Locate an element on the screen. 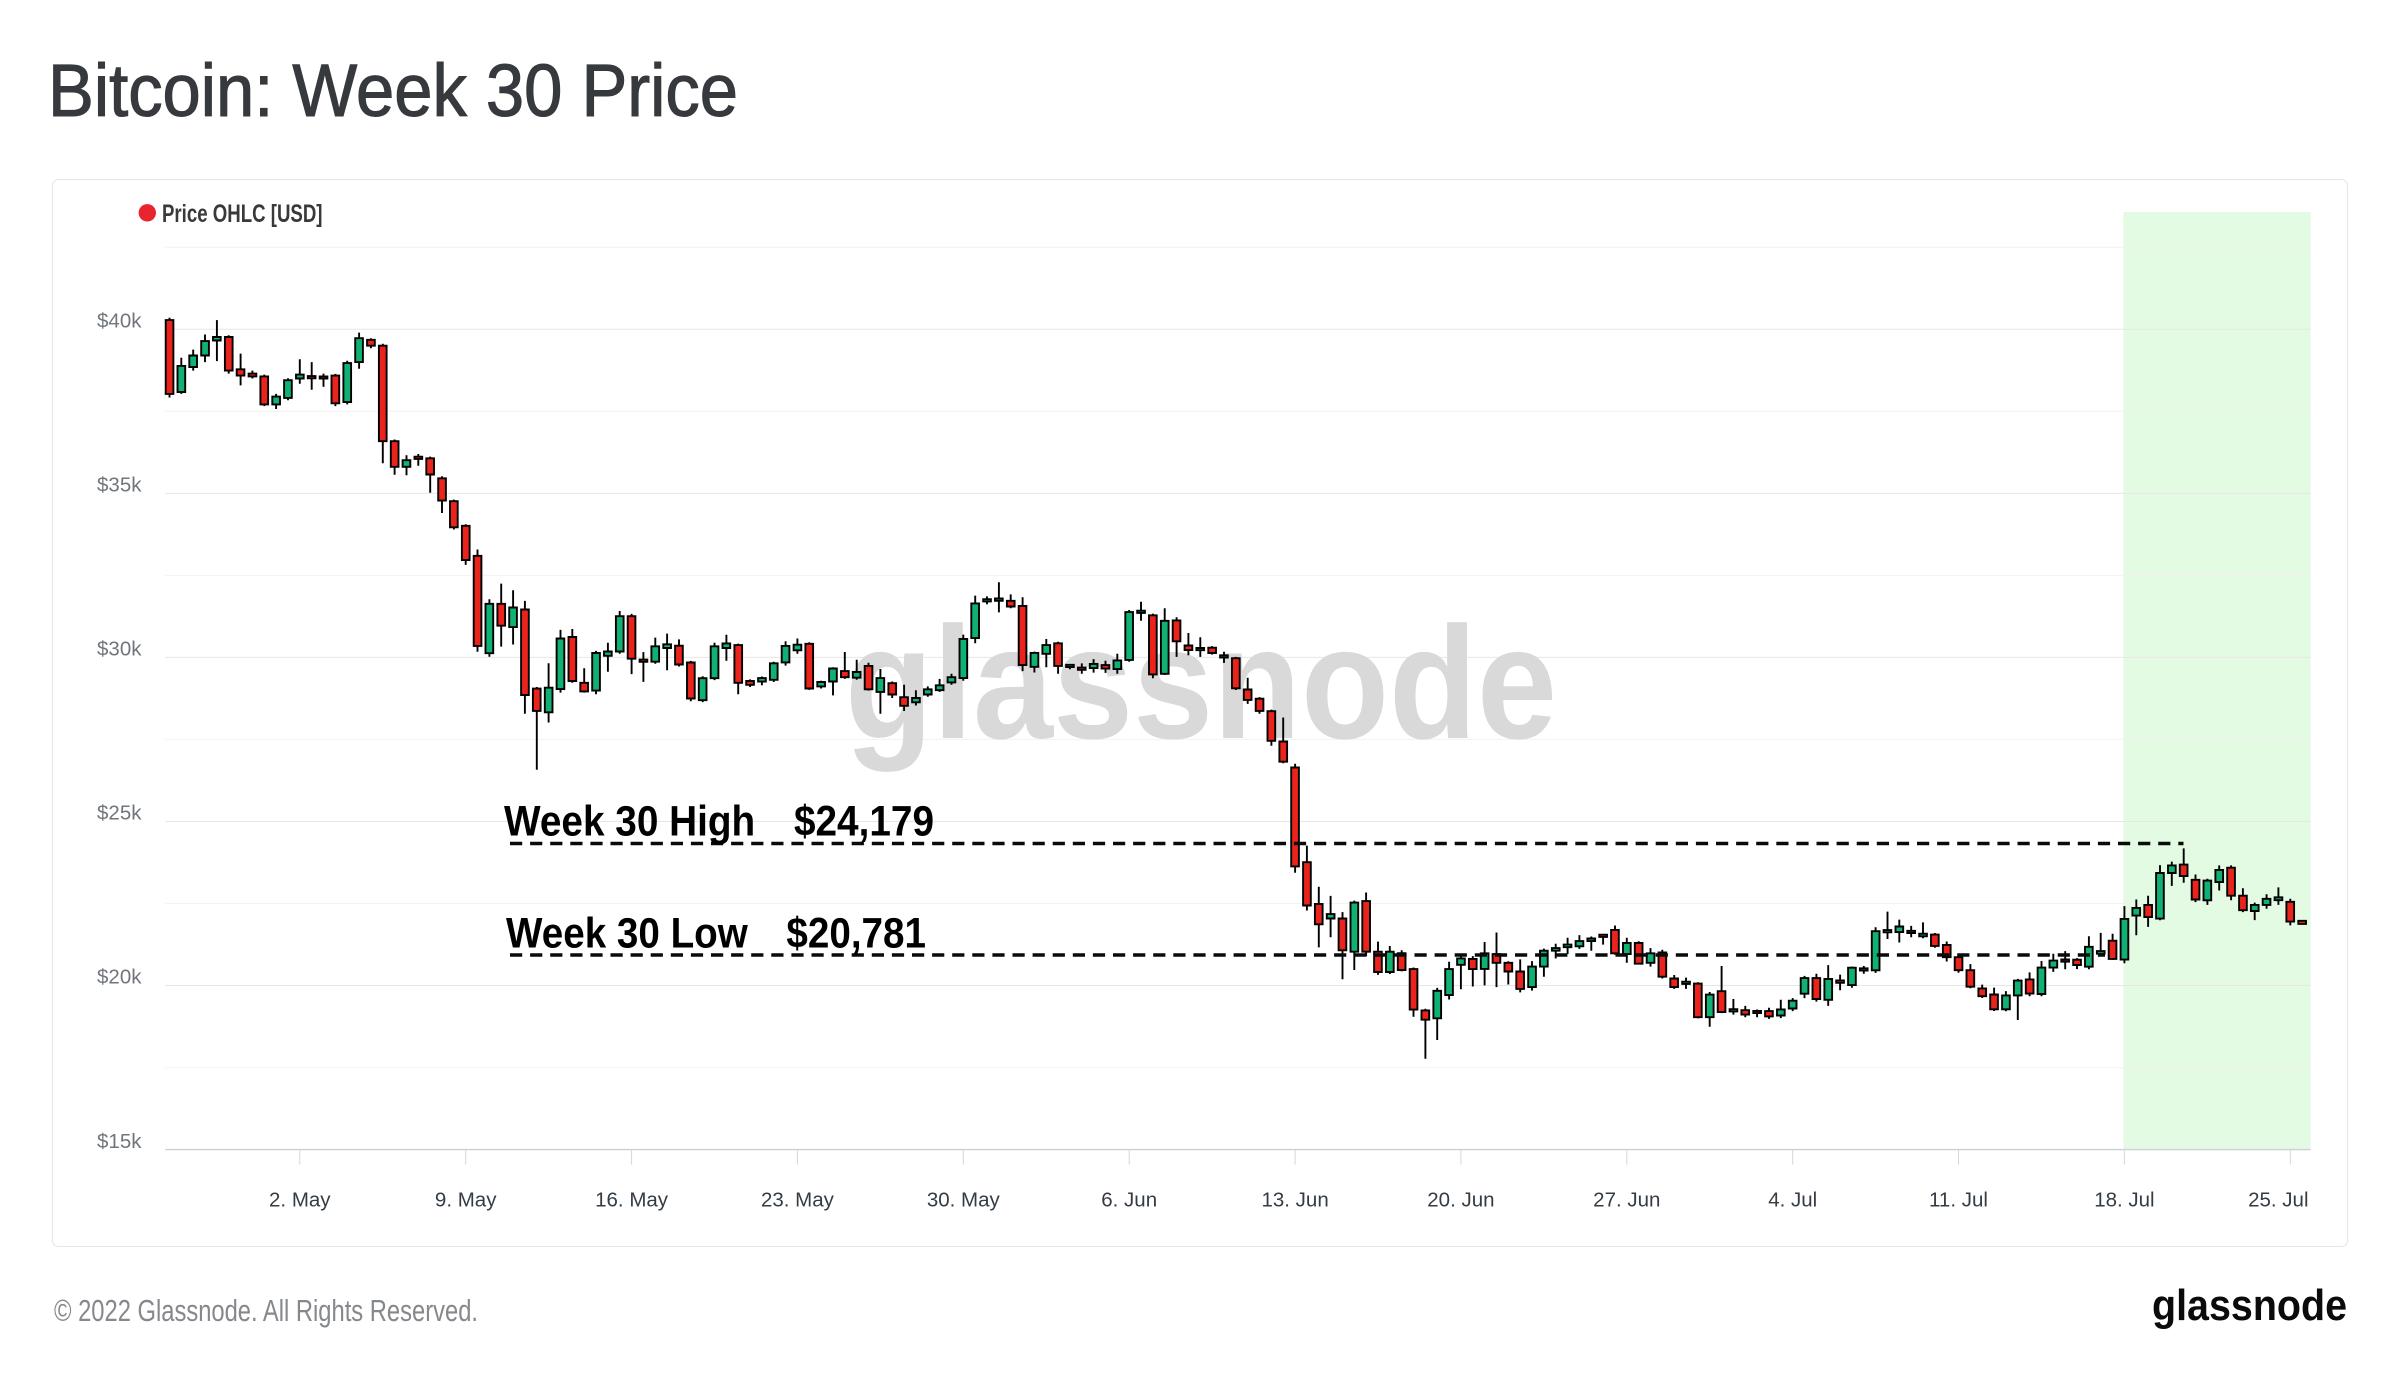 The image size is (2400, 1382). svg-text: 9. May is located at coordinates (466, 1200).